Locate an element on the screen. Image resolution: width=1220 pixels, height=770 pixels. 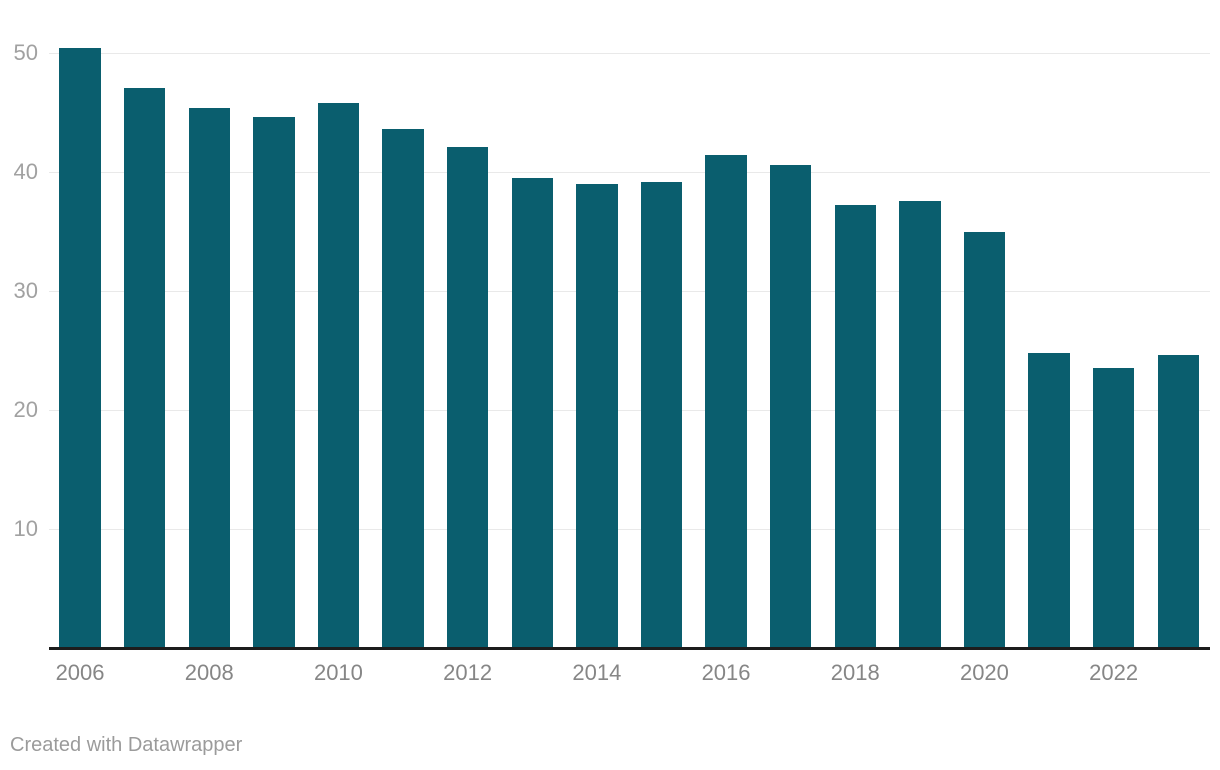
y-tick-label: 50 is located at coordinates (25, 52).